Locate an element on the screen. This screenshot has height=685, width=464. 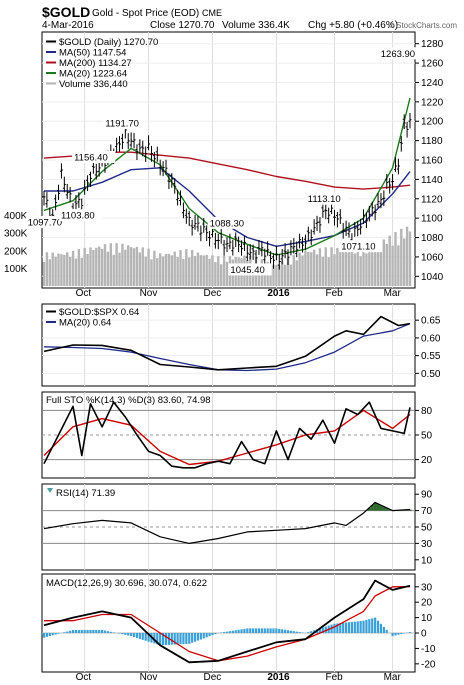
rsi-tick-label: 10 is located at coordinates (427, 560).